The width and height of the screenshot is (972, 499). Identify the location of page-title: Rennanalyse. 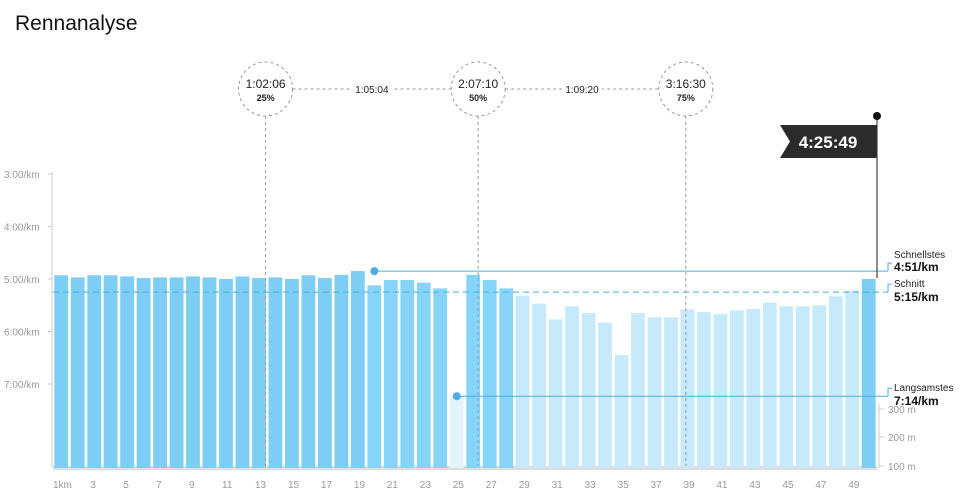
(76, 23).